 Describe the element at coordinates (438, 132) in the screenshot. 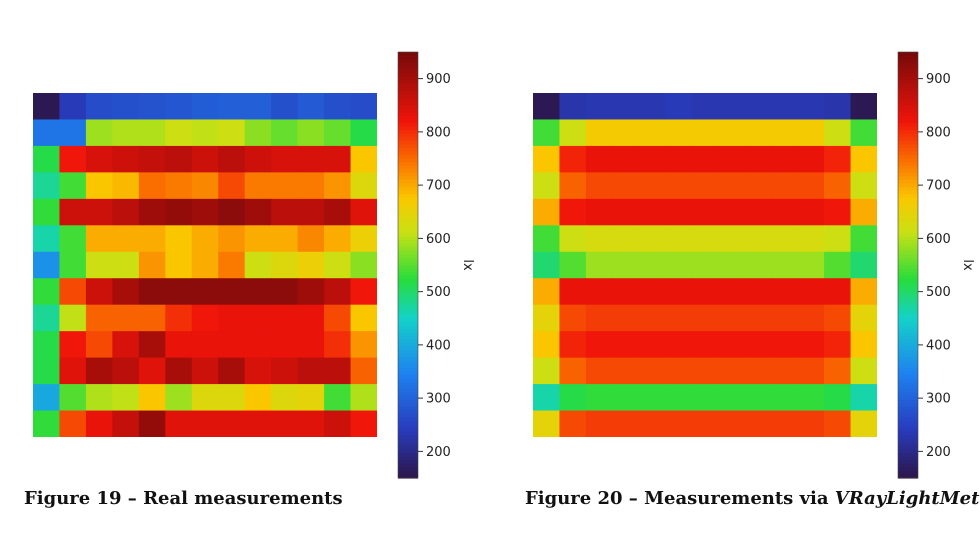

I see `colorbar-tick-label: 800` at that location.